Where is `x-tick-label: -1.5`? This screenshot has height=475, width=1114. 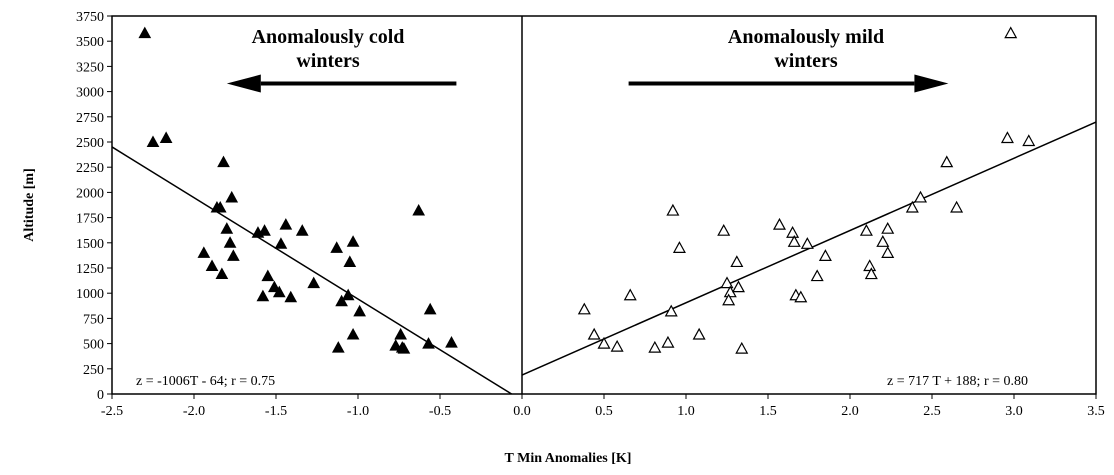 x-tick-label: -1.5 is located at coordinates (276, 411).